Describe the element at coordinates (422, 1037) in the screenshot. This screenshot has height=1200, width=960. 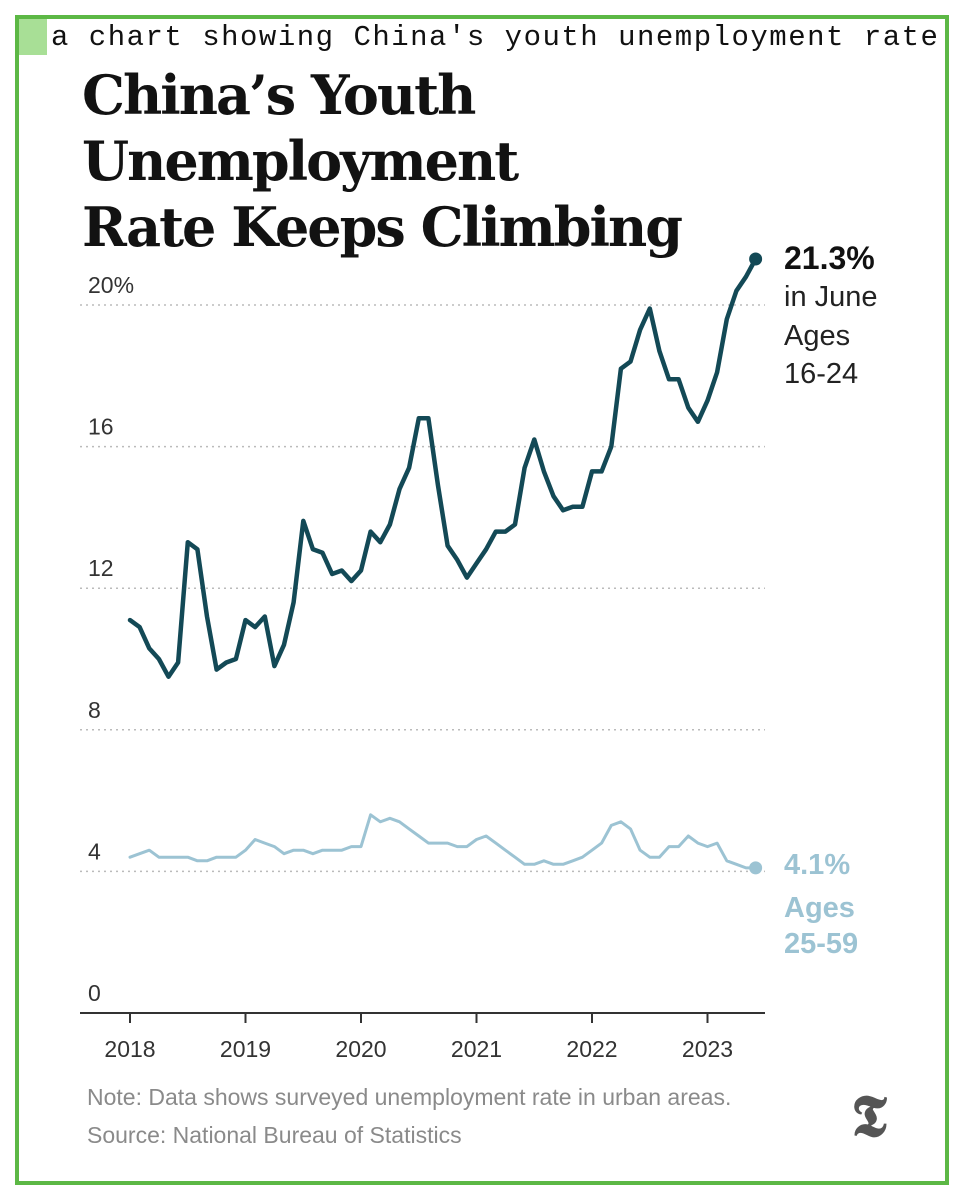
I see `x-axis: 2018 2019 2020 2021 2022 2023` at that location.